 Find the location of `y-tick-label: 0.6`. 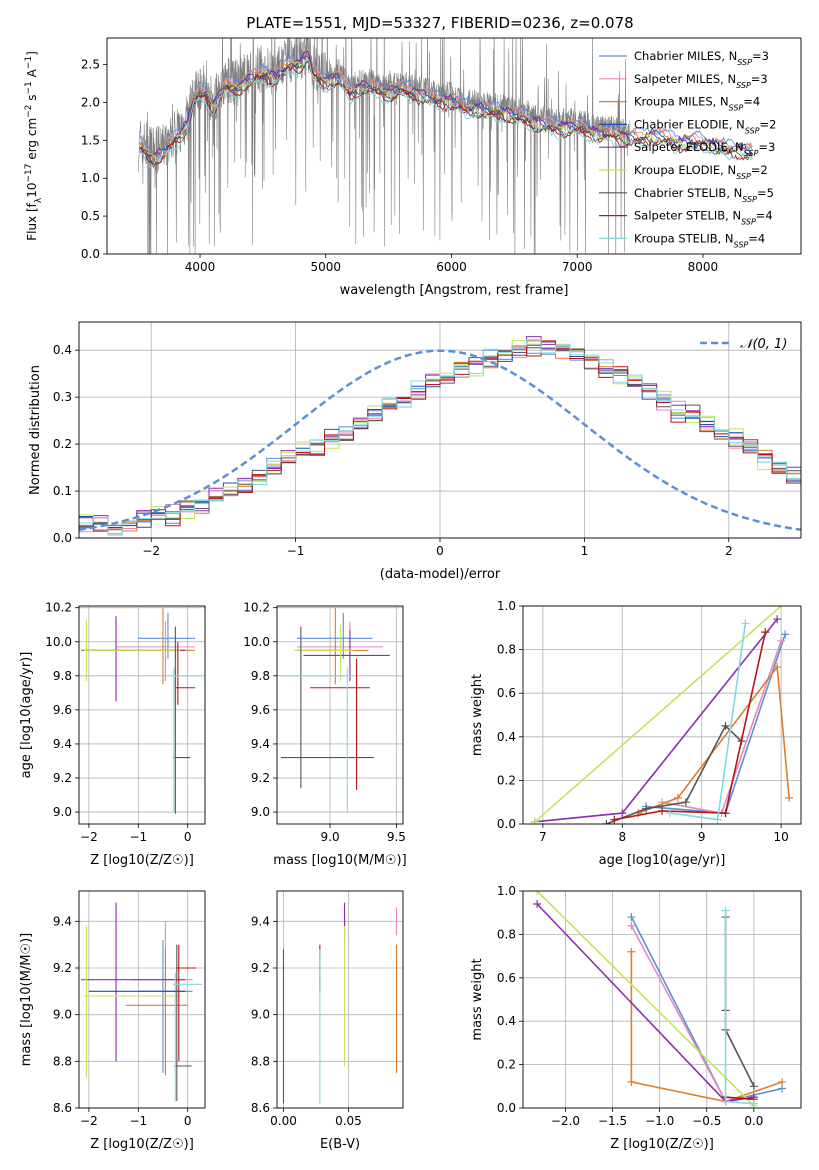

y-tick-label: 0.6 is located at coordinates (506, 693).